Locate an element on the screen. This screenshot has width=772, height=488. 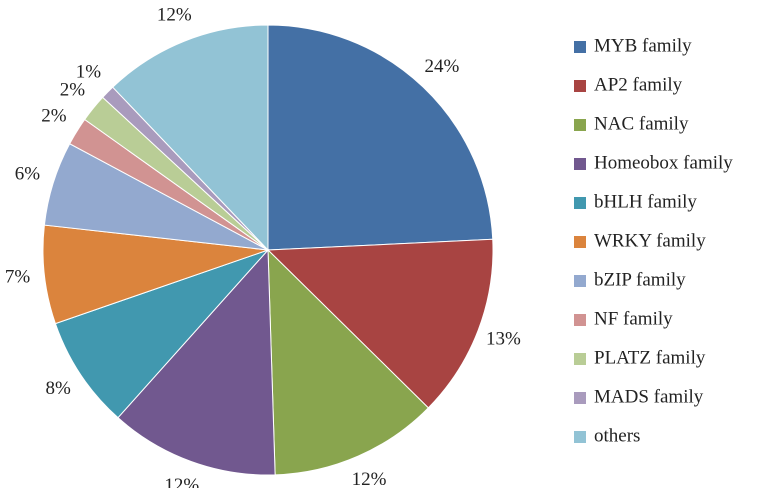
legend-label: MYB family is located at coordinates (643, 45).